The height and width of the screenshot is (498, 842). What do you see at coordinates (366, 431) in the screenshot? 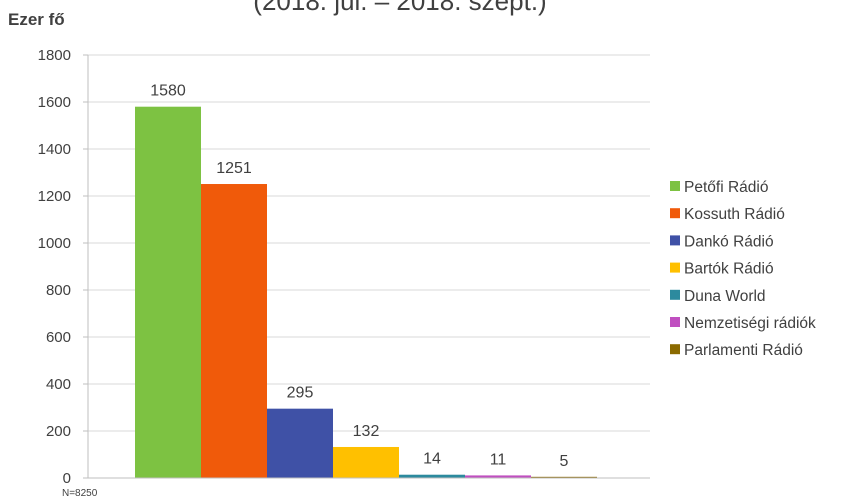
I see `data-label: 132` at bounding box center [366, 431].